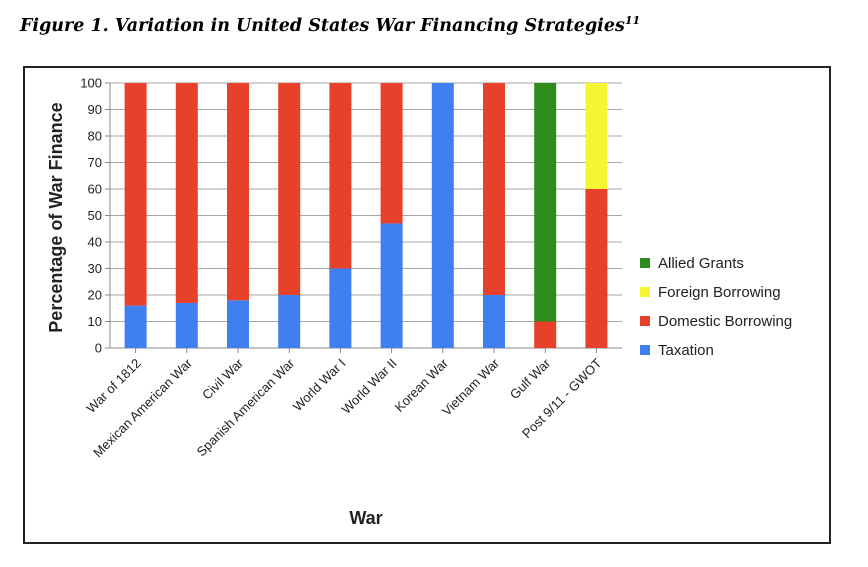 The height and width of the screenshot is (567, 868). I want to click on legend-label: Allied Grants, so click(701, 263).